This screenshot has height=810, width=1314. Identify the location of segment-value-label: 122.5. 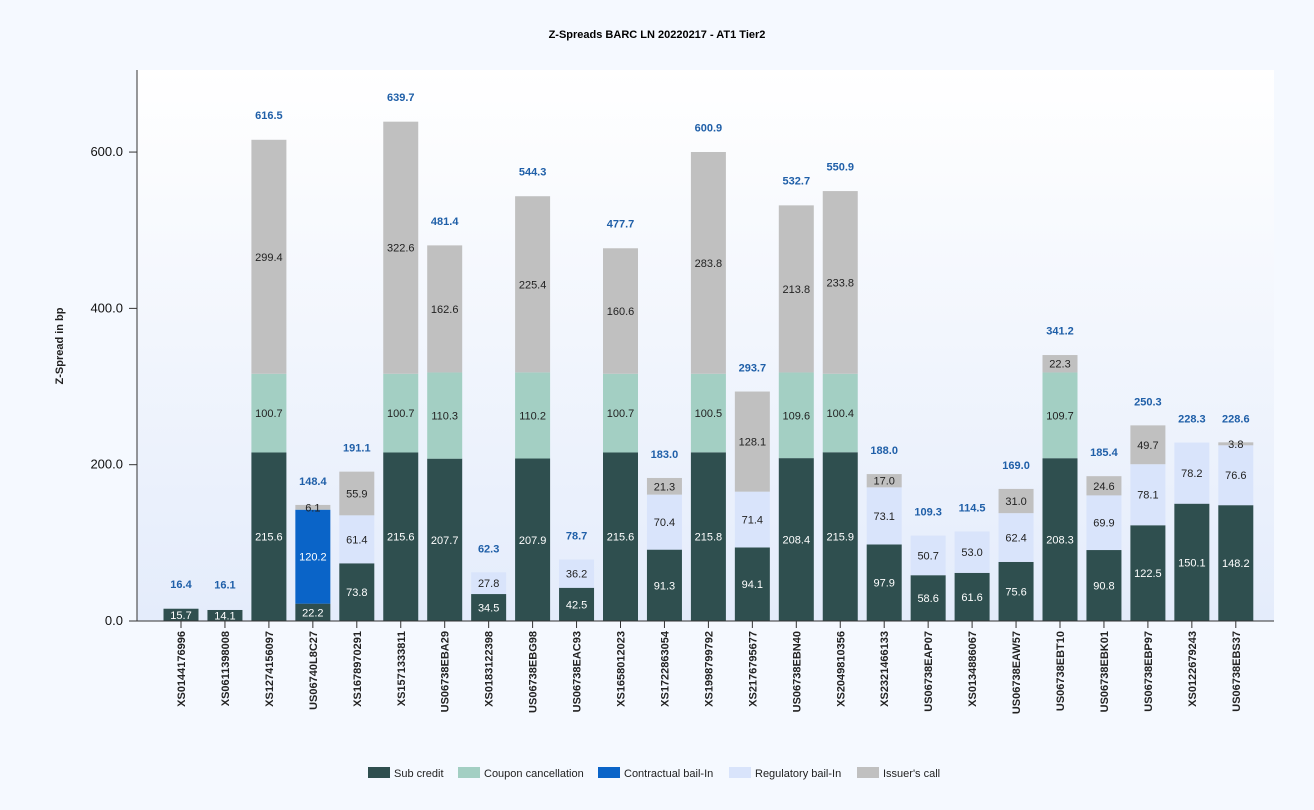
(1148, 574).